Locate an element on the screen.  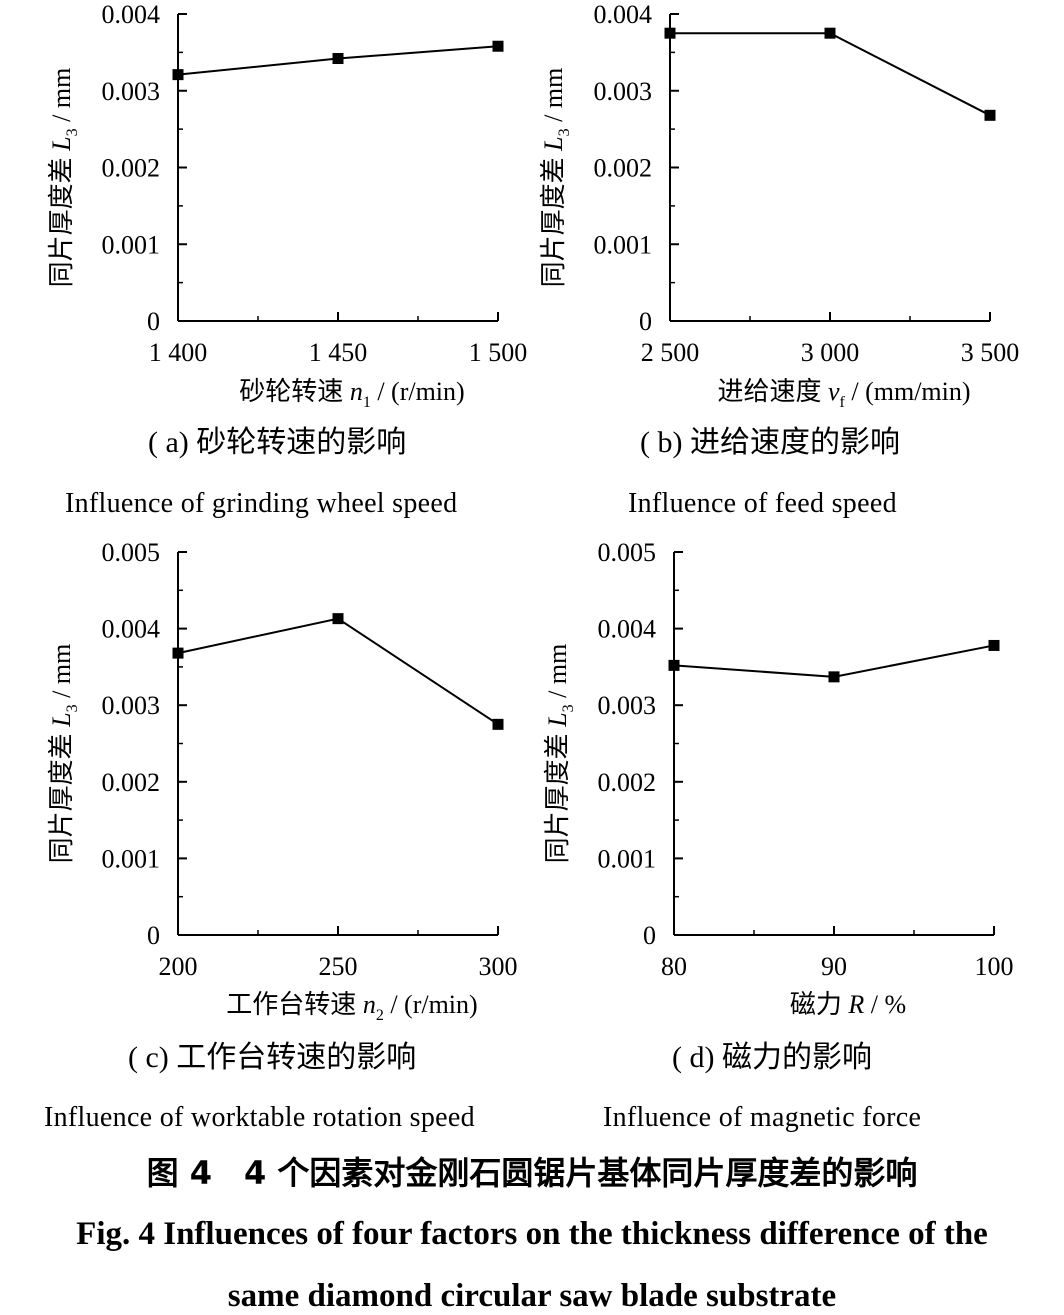
x-axis-label-b: 进给速度 vf / (mm/min) is located at coordinates (843, 394).